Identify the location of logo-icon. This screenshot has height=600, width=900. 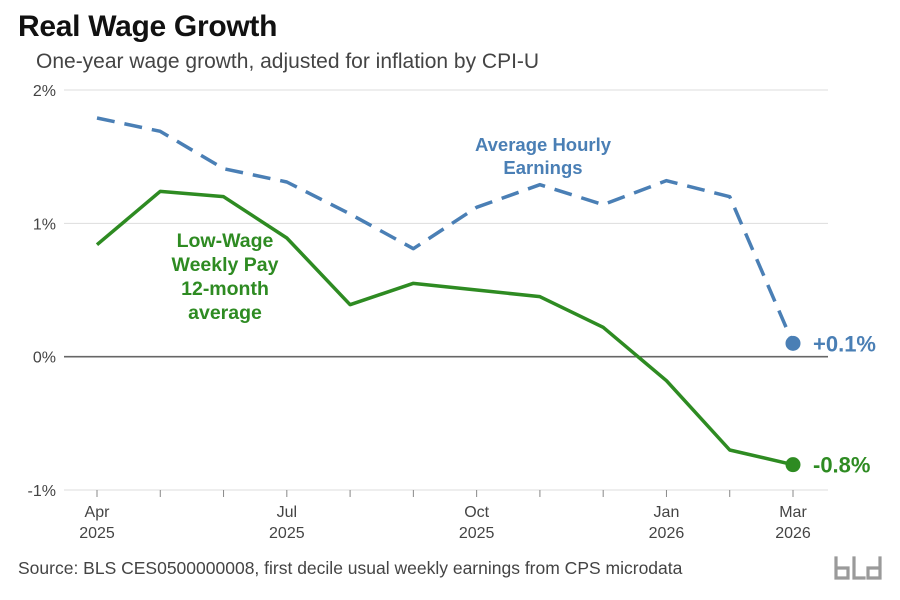
(858, 568).